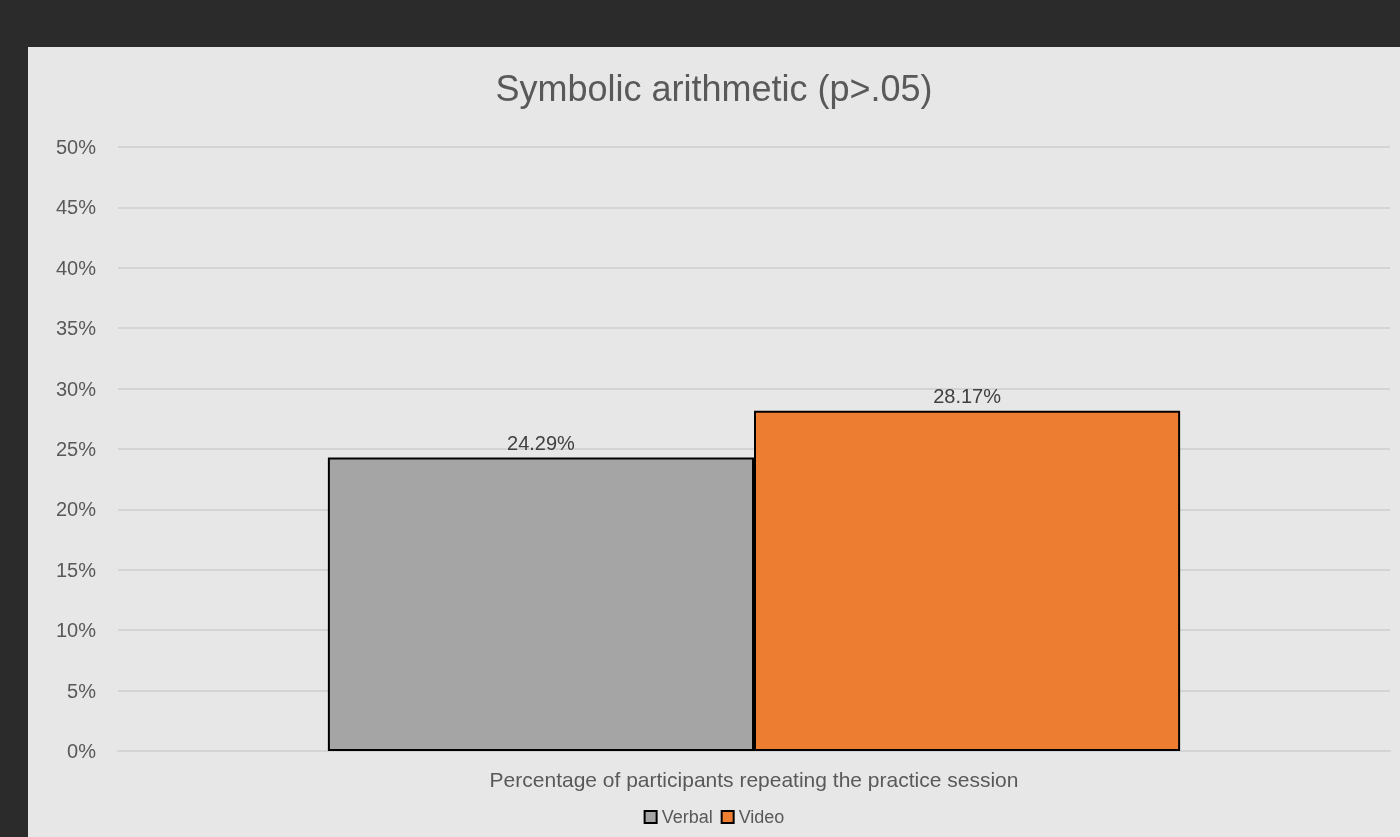  What do you see at coordinates (76, 147) in the screenshot?
I see `y-tick-label: 50%` at bounding box center [76, 147].